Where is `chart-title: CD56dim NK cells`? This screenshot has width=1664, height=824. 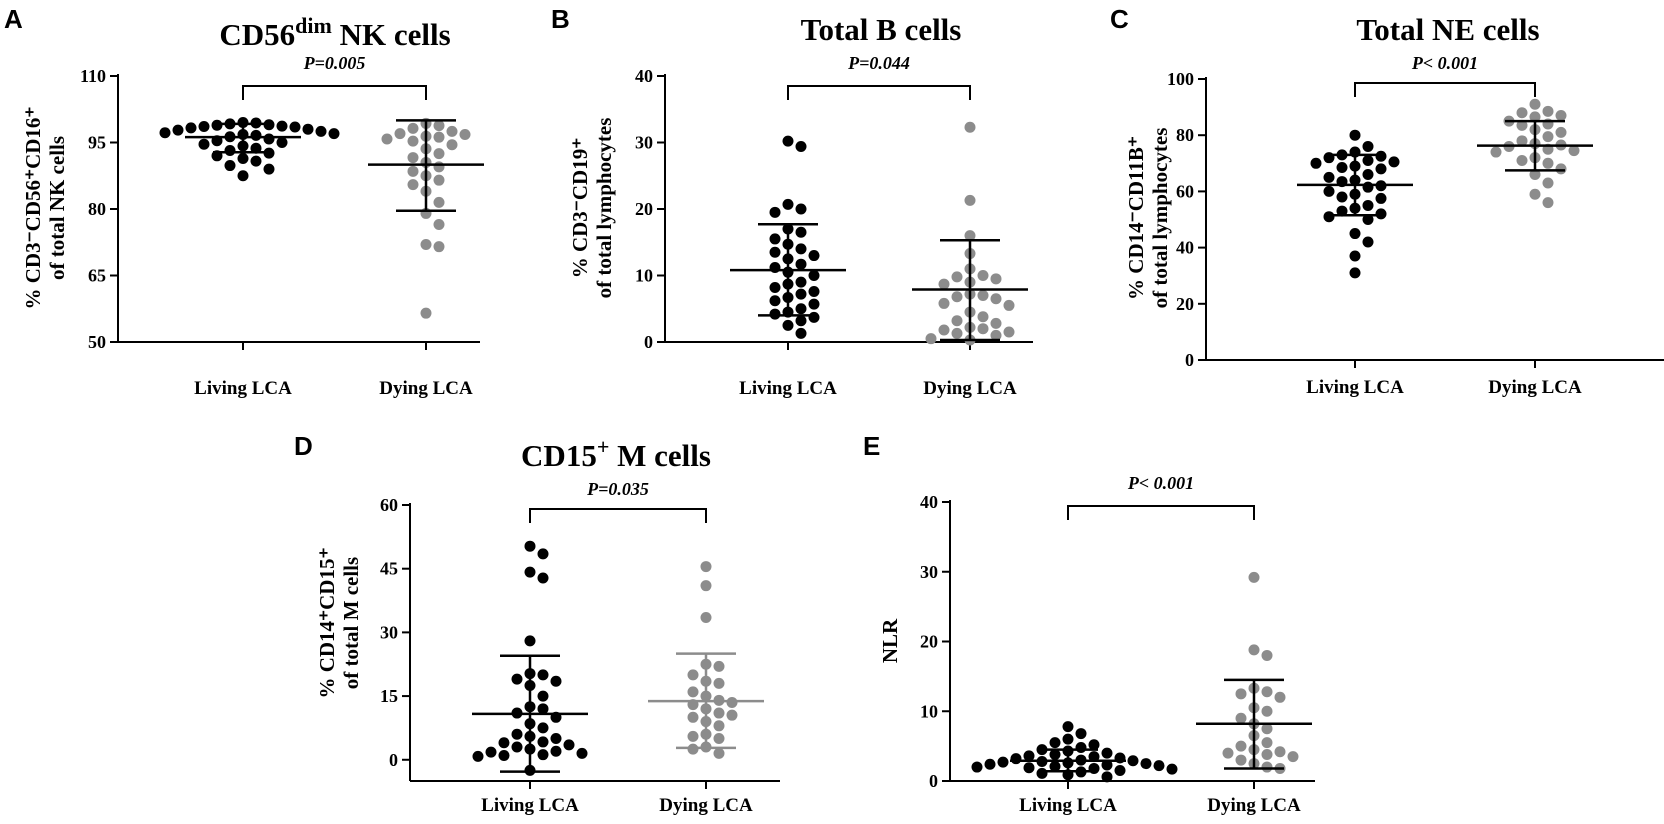 chart-title: CD56dim NK cells is located at coordinates (334, 32).